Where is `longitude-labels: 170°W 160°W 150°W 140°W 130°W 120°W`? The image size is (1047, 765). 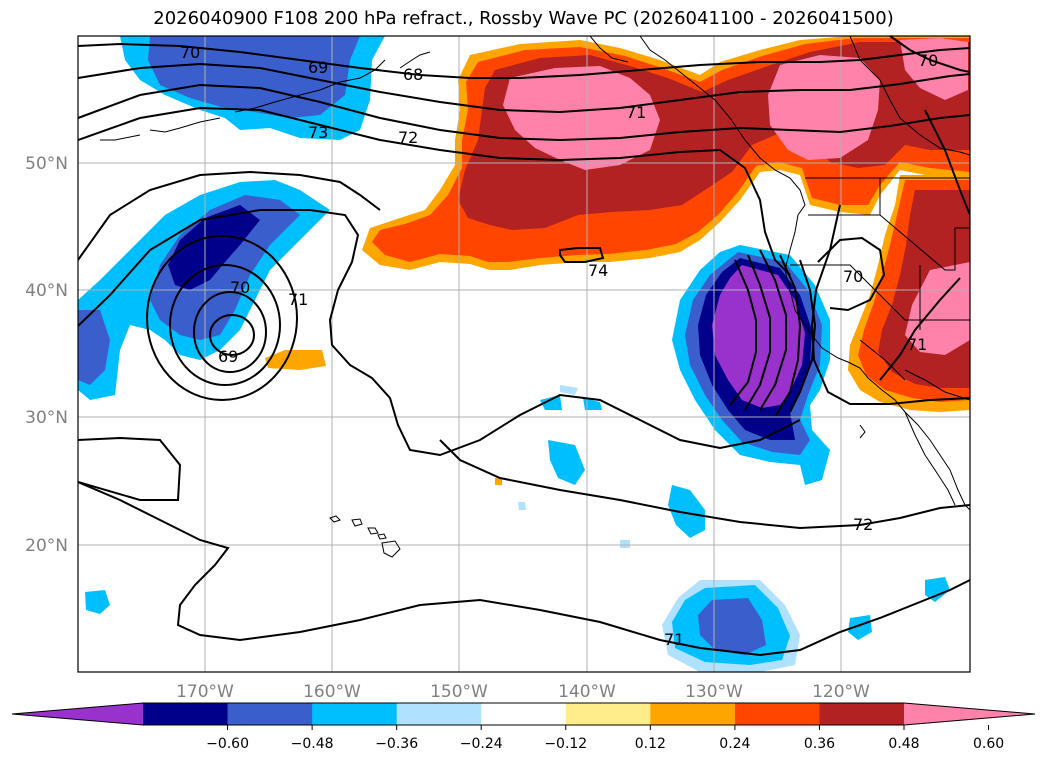 longitude-labels: 170°W 160°W 150°W 140°W 130°W 120°W is located at coordinates (523, 692).